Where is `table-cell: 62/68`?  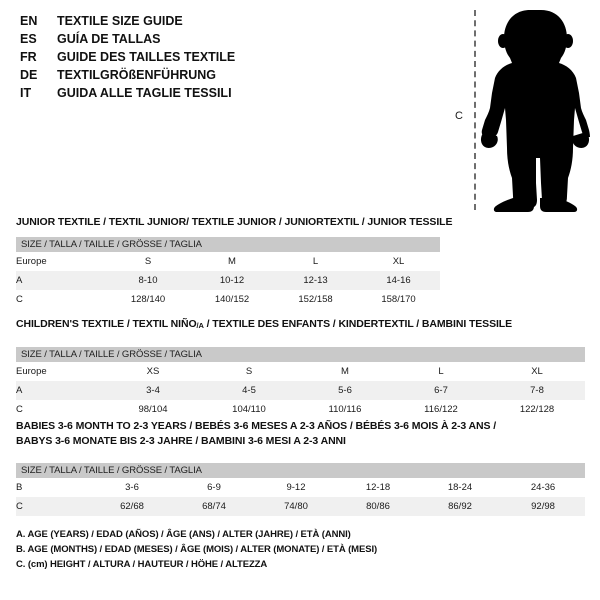 table-cell: 62/68 is located at coordinates (132, 506).